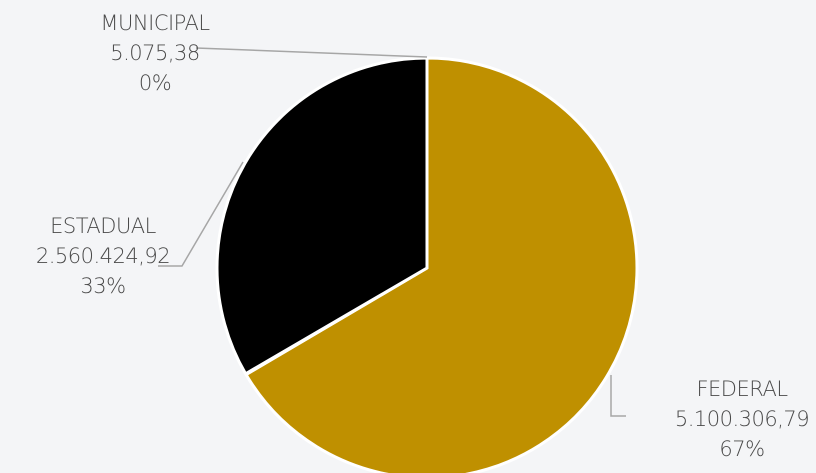 Image resolution: width=816 pixels, height=473 pixels. What do you see at coordinates (618, 396) in the screenshot?
I see `leader-line-federal` at bounding box center [618, 396].